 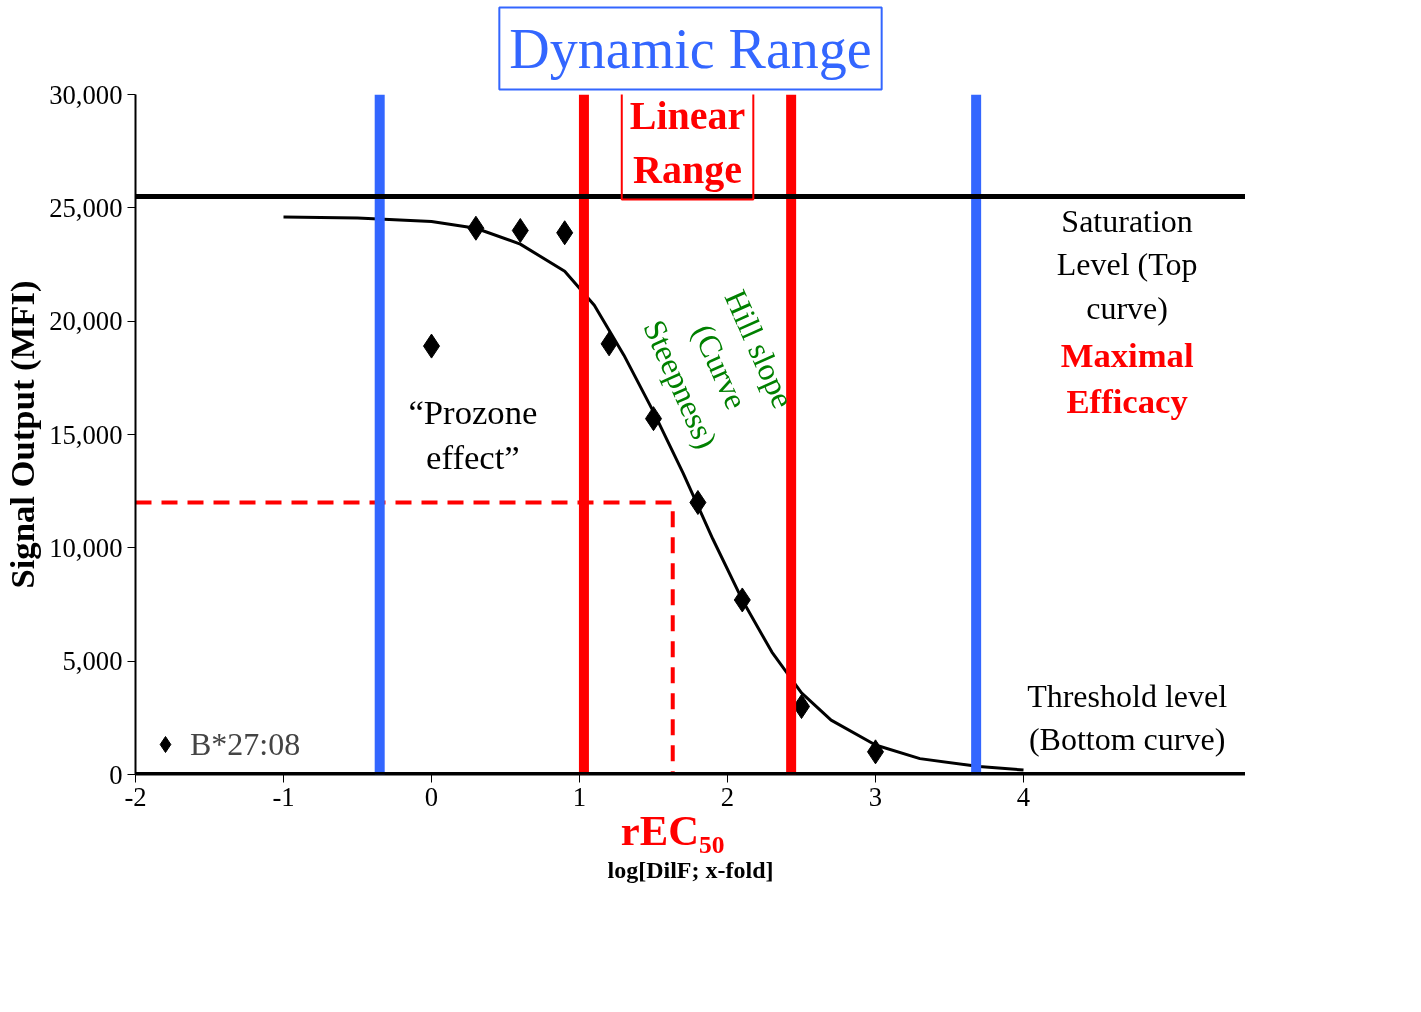 I want to click on annotation: Maximal Efficacy, so click(x=1127, y=378).